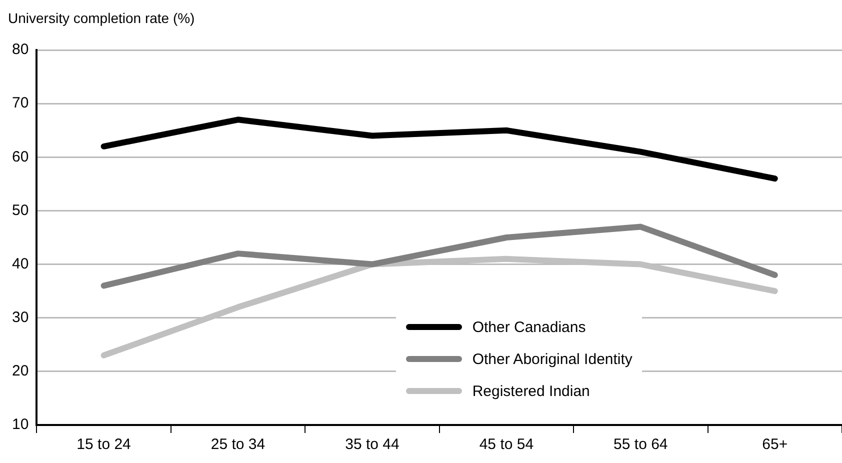 The image size is (842, 463). I want to click on x-tick-label: 45 to 54, so click(506, 445).